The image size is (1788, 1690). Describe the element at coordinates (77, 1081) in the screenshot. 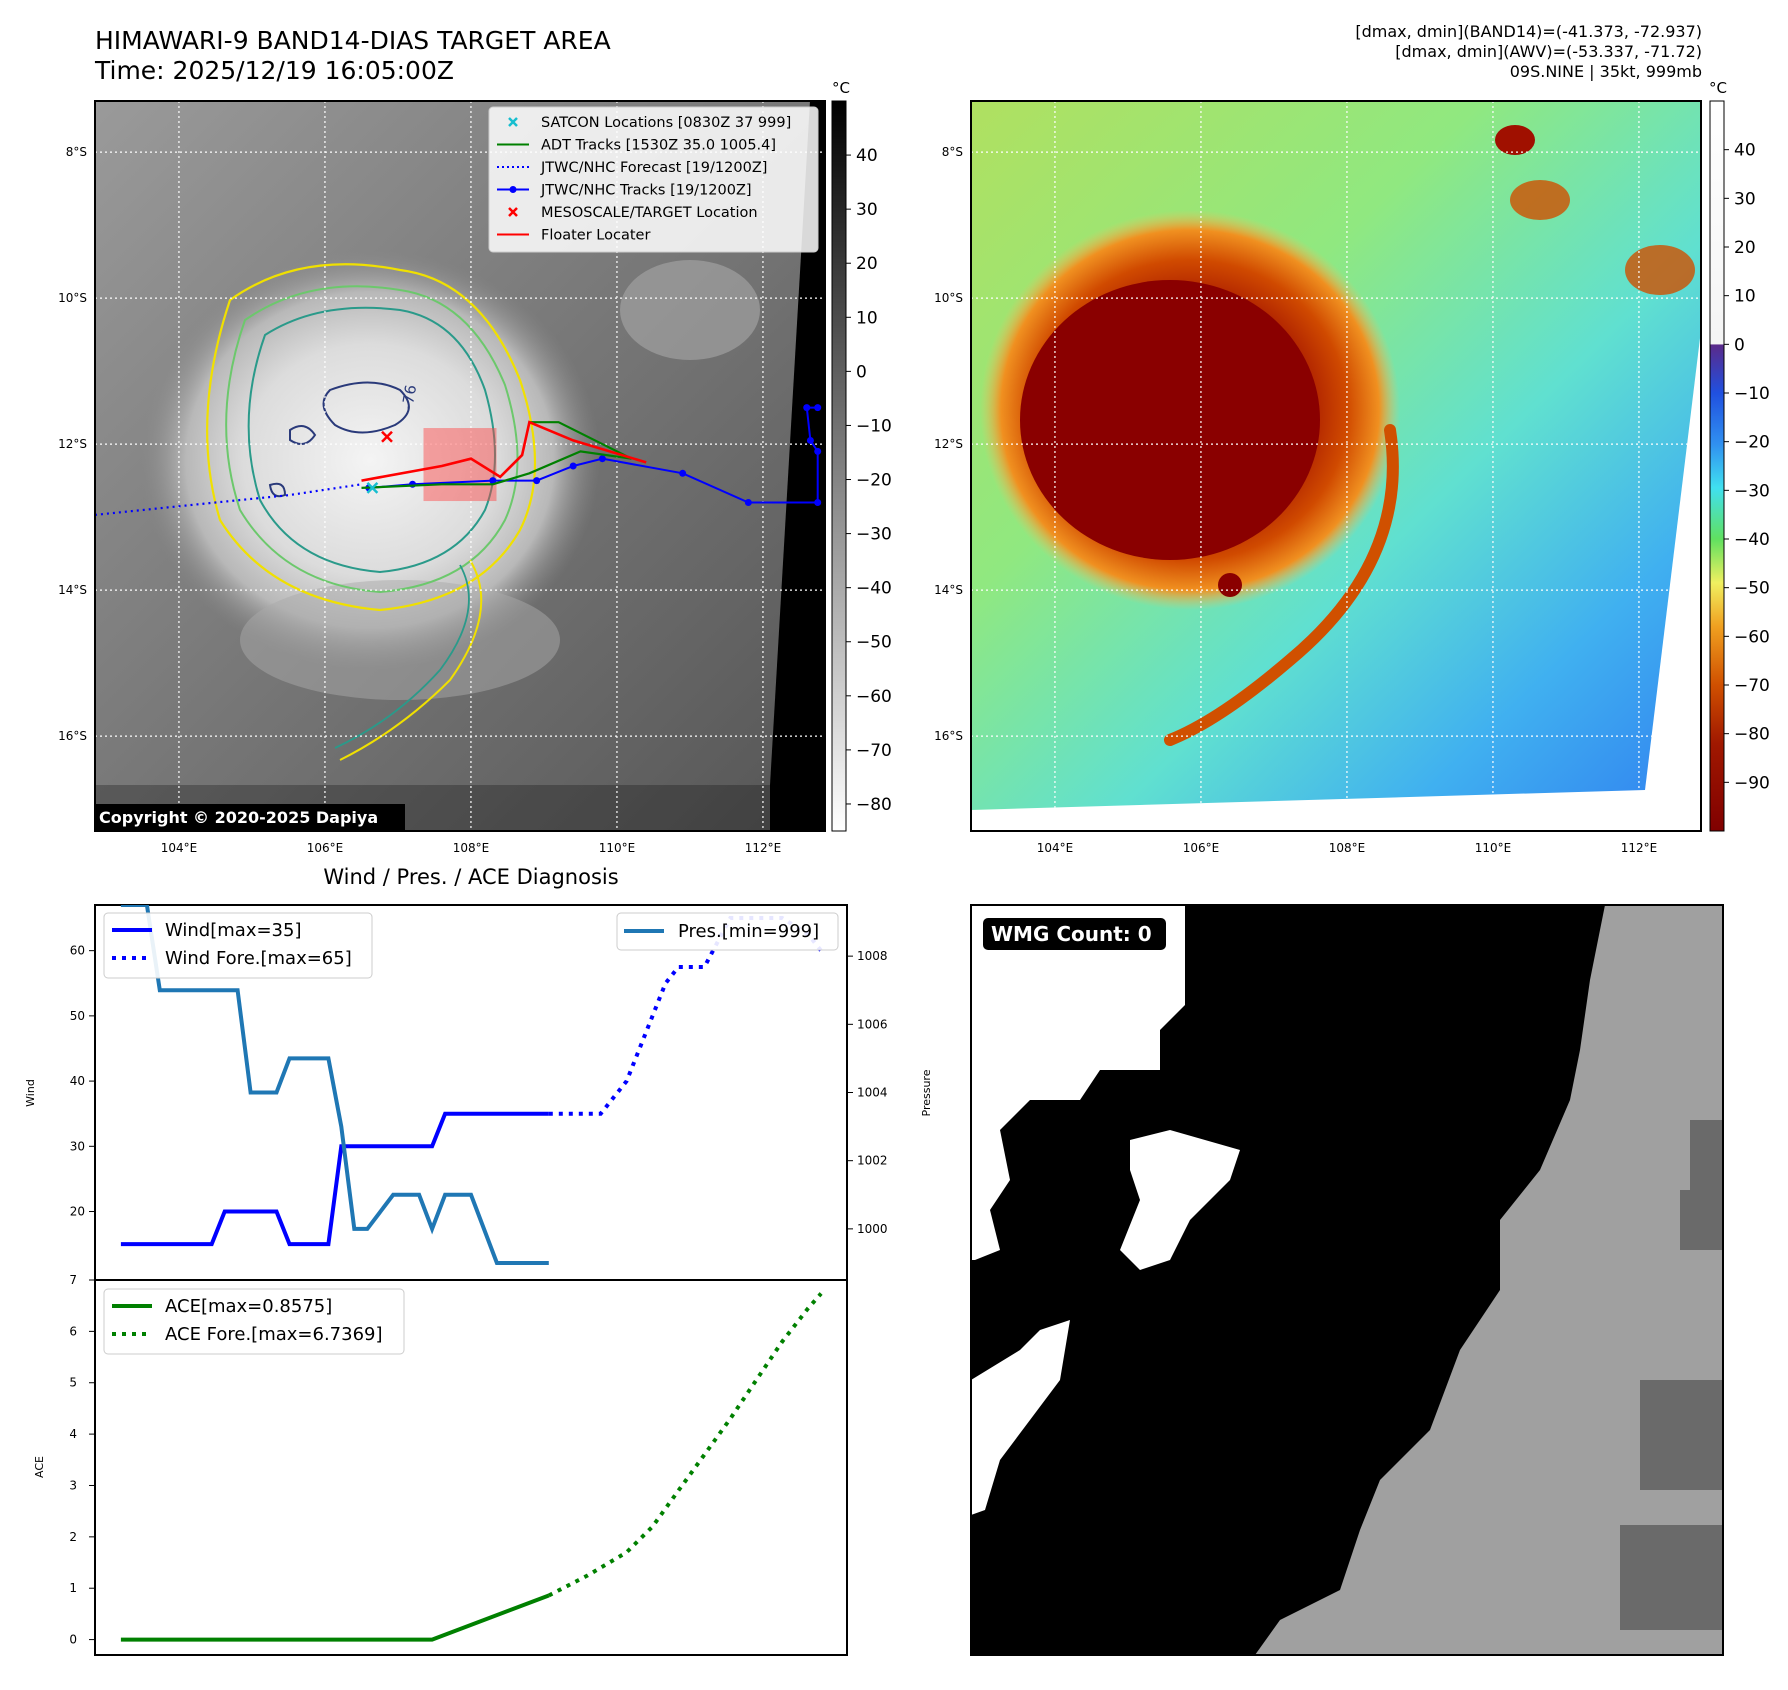

I see `wind-ytick-label: 40` at that location.